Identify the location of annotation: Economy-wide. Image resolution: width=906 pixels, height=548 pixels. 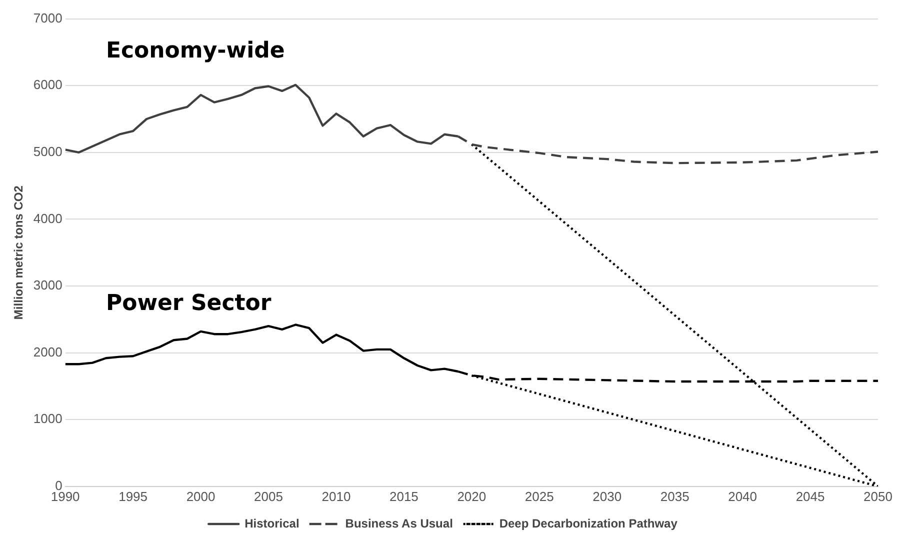
(195, 51).